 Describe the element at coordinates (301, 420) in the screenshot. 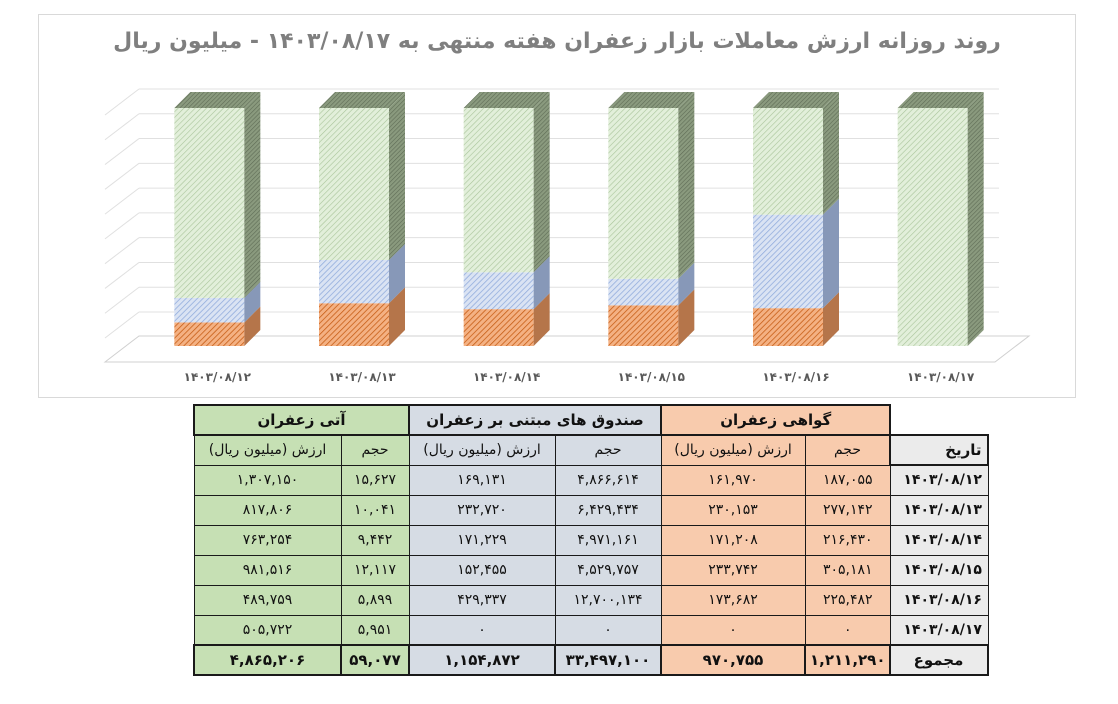

I see `group-header-futures: آتی زعفران` at that location.